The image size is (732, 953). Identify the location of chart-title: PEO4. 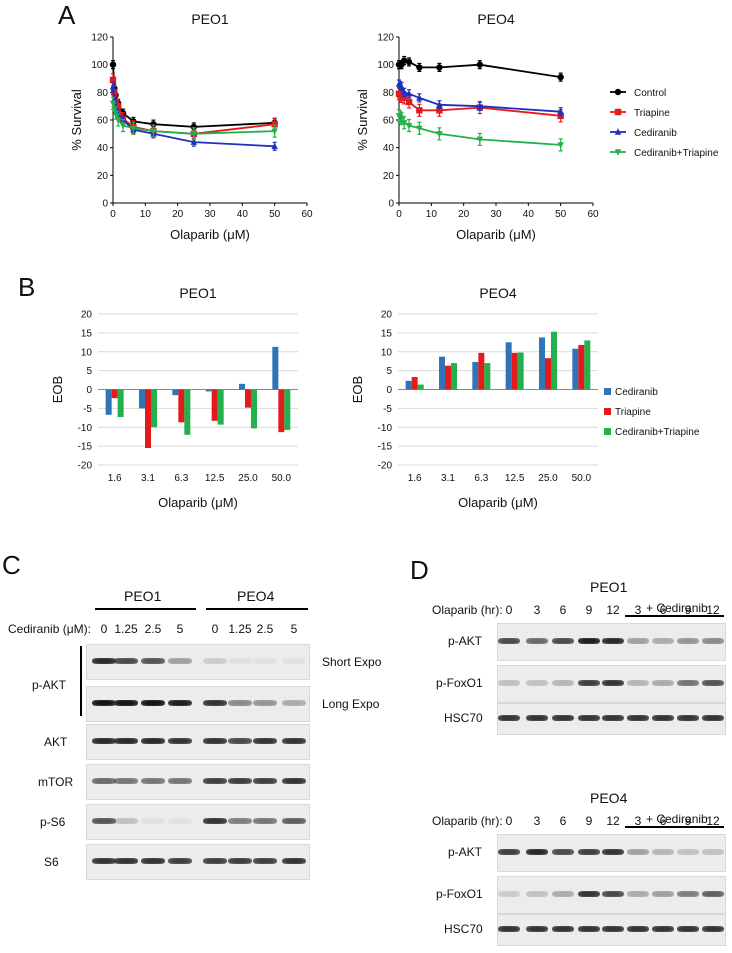
(496, 19).